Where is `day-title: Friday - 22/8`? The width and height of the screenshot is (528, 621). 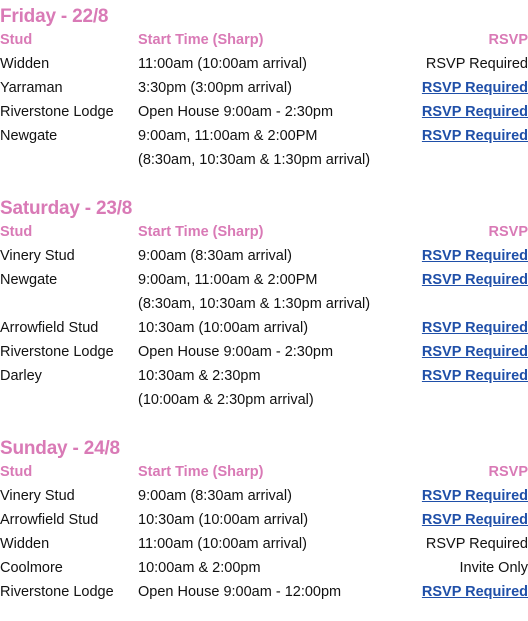 day-title: Friday - 22/8 is located at coordinates (54, 16).